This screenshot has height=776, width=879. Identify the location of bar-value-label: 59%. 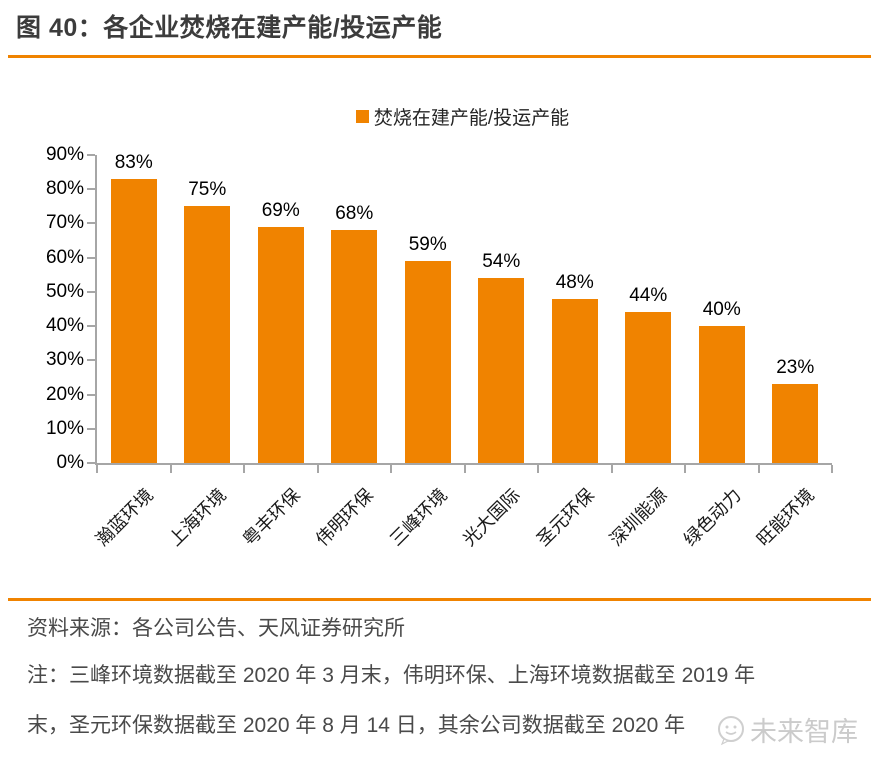
(427, 245).